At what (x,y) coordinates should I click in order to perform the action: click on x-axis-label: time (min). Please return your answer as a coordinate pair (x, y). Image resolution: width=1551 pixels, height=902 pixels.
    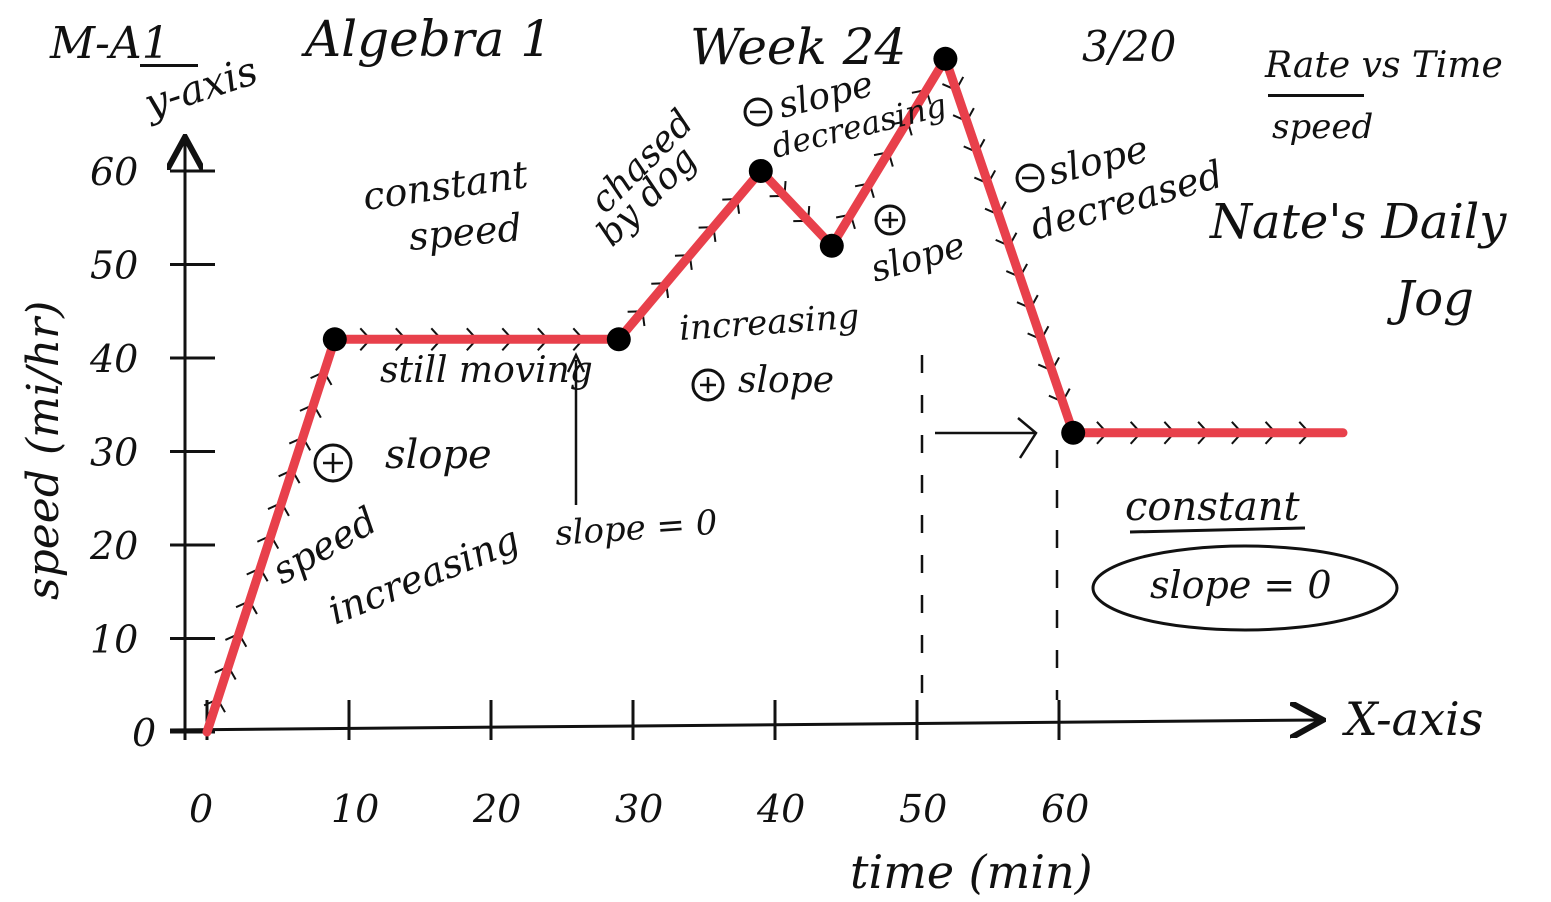
    Looking at the image, I should click on (971, 872).